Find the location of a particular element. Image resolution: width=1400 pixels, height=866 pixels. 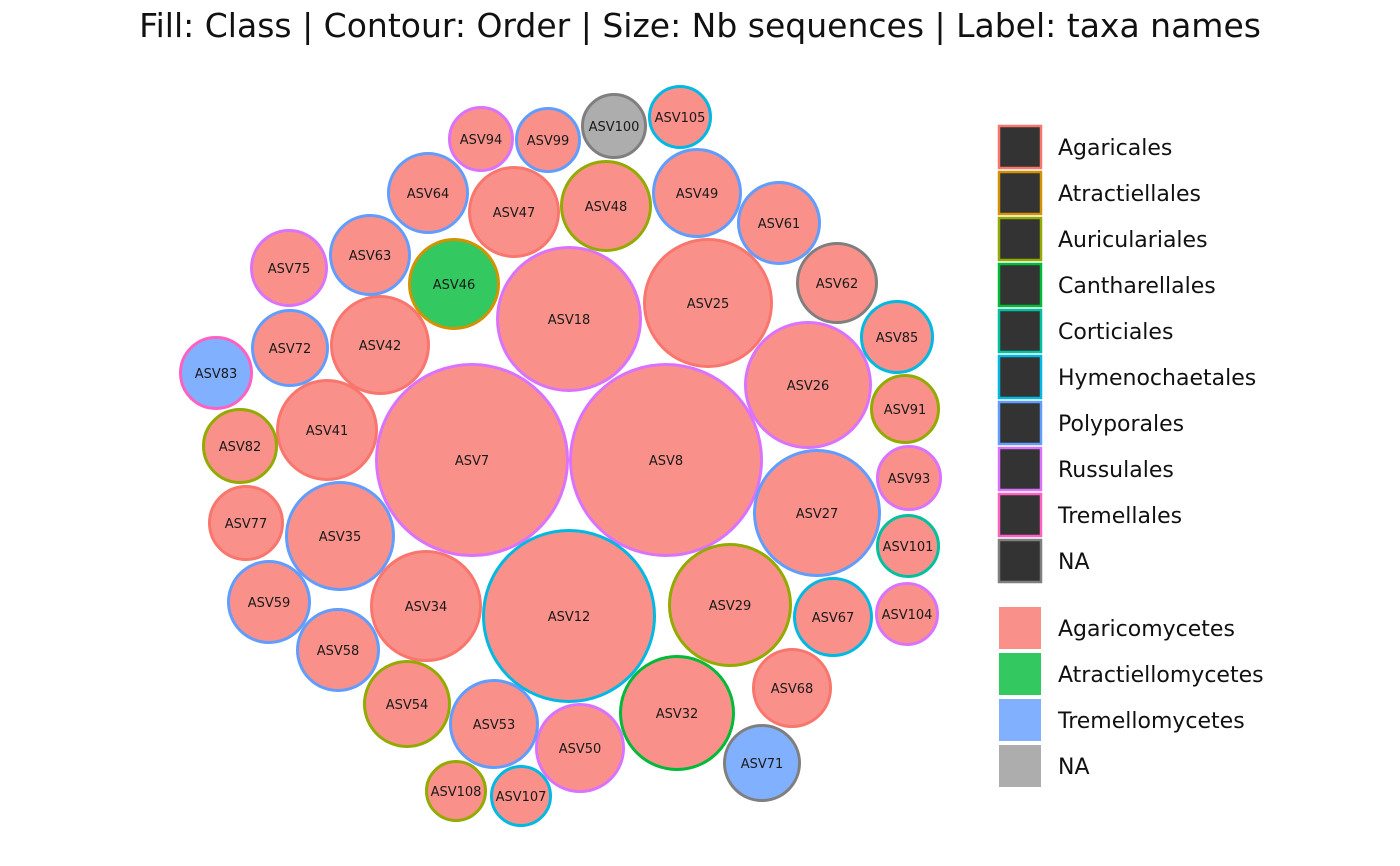

bubble-asv85: ASV85 is located at coordinates (897, 337).